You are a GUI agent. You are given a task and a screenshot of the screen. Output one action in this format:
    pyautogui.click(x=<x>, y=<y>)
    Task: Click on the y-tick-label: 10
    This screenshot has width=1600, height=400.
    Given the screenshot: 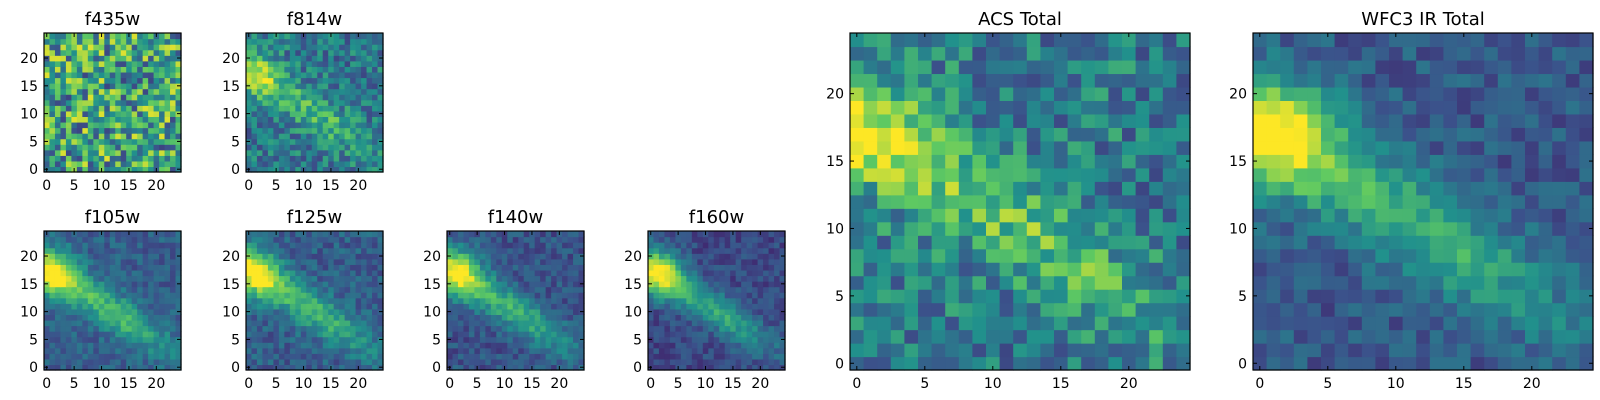 What is the action you would take?
    pyautogui.click(x=633, y=313)
    